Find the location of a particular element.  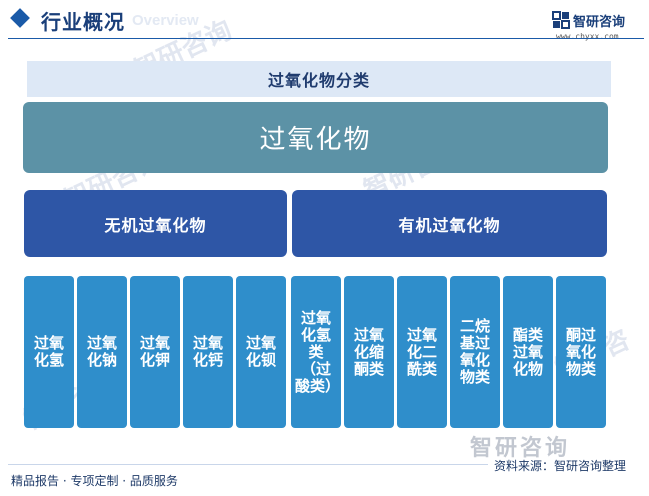

leaf-inorganic: 过氧化氢 is located at coordinates (49, 352).